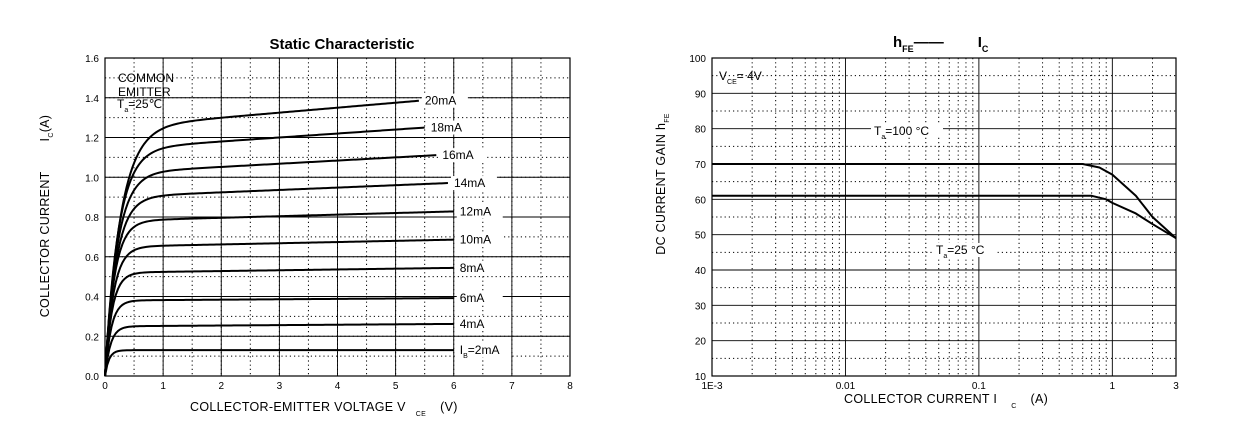  Describe the element at coordinates (449, 407) in the screenshot. I see `chart1-xlabel-unit: (V)` at that location.